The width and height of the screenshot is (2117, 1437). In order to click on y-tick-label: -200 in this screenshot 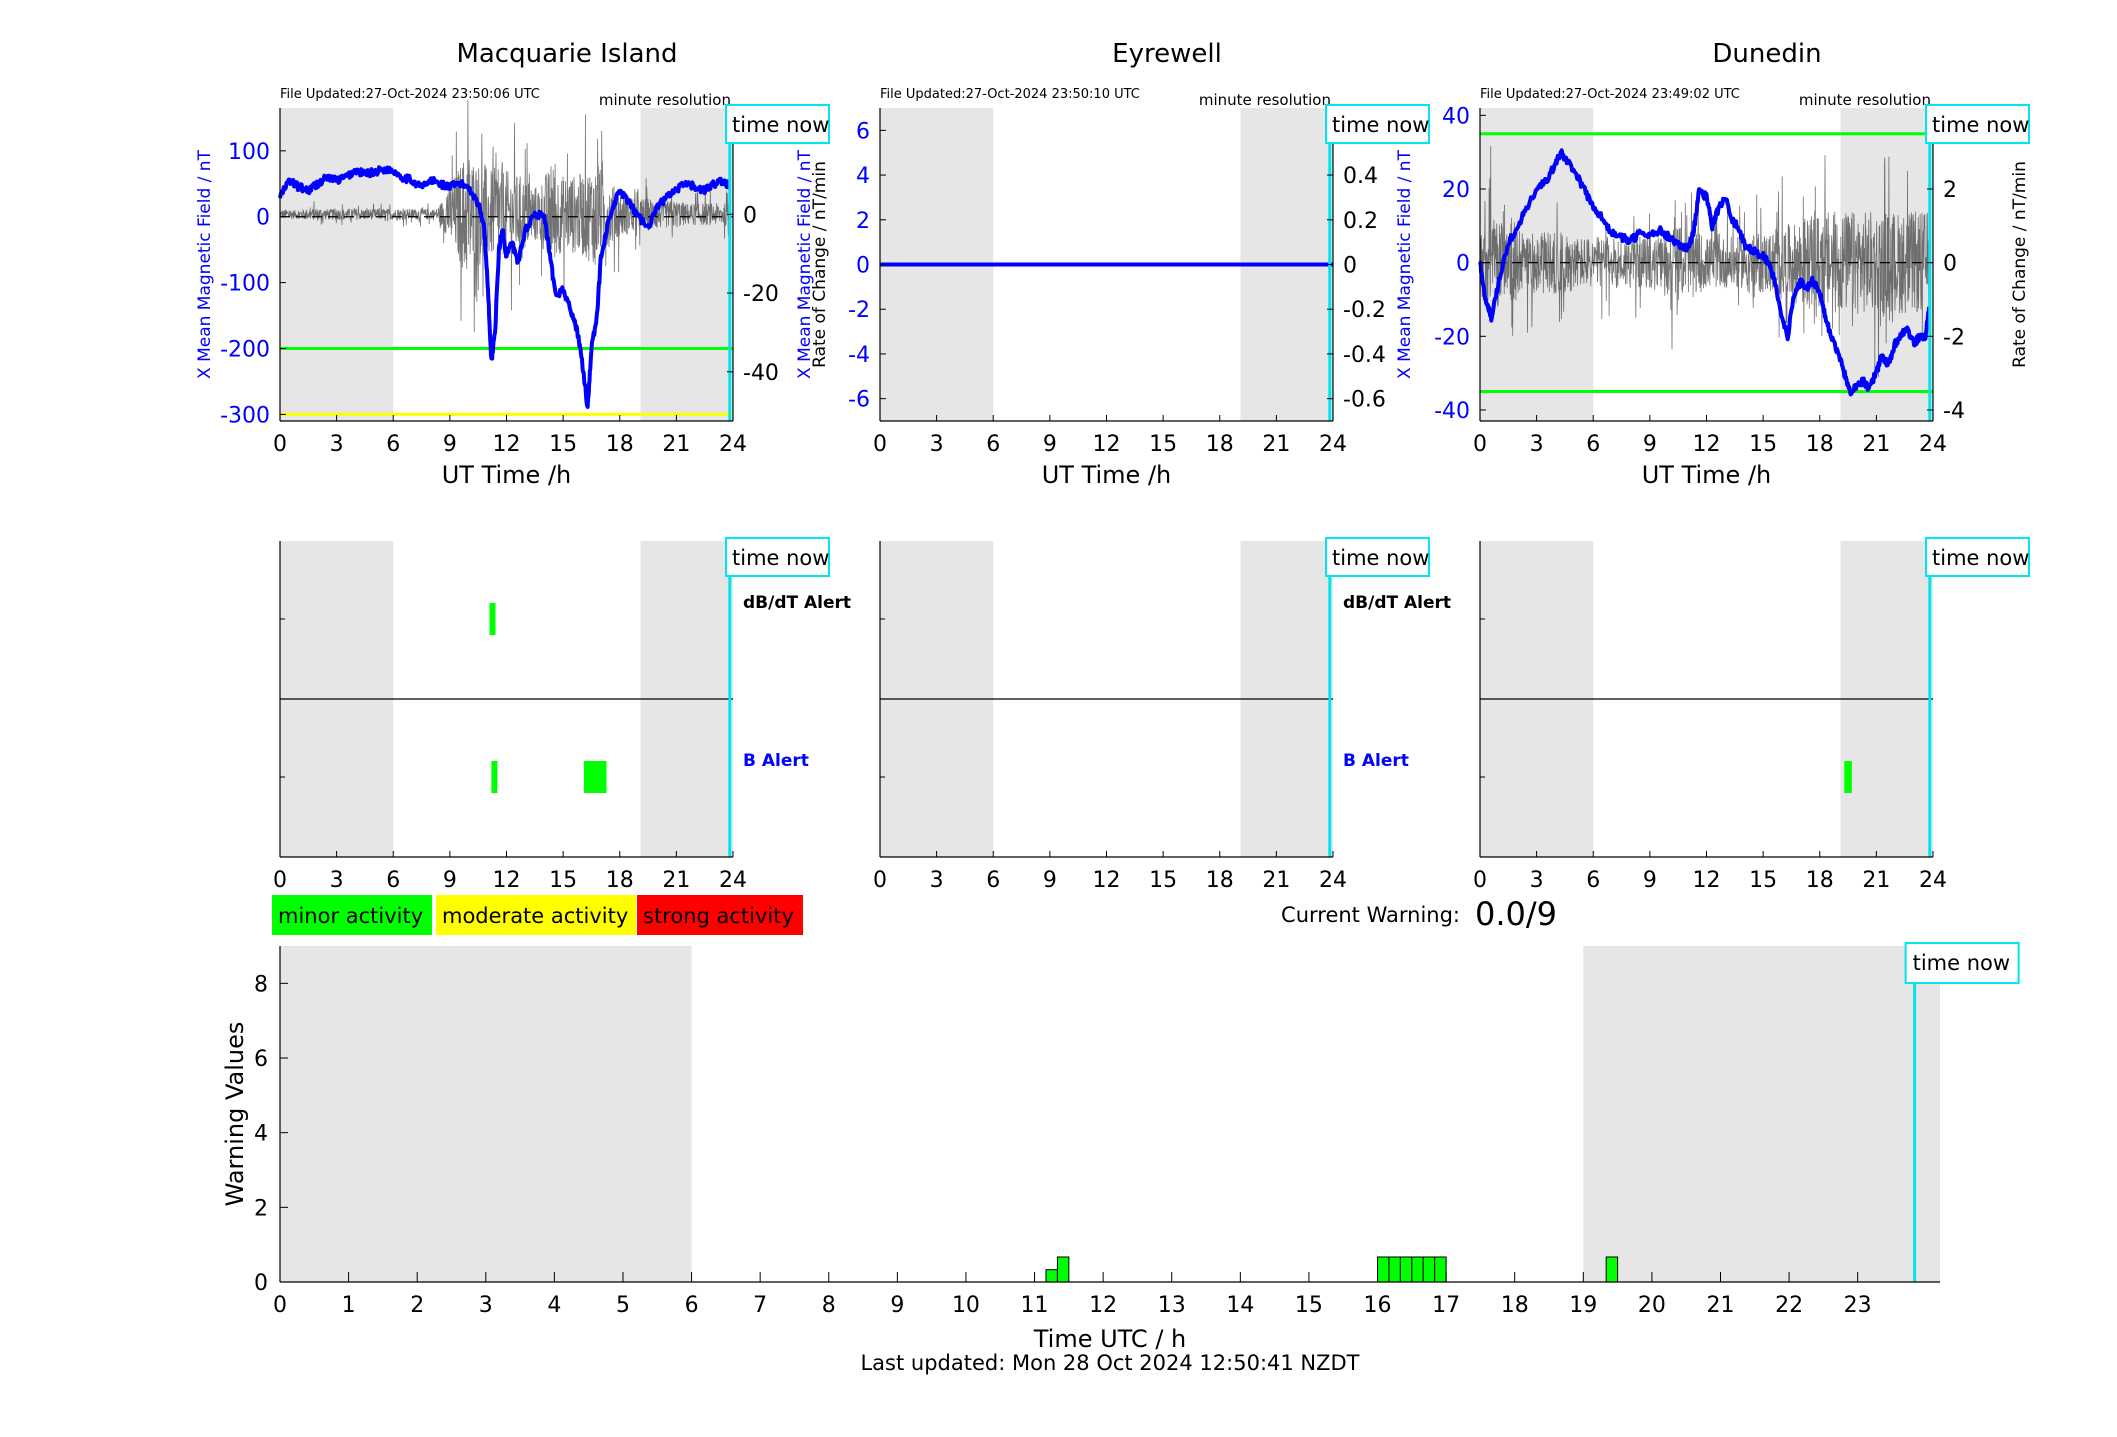, I will do `click(245, 350)`.